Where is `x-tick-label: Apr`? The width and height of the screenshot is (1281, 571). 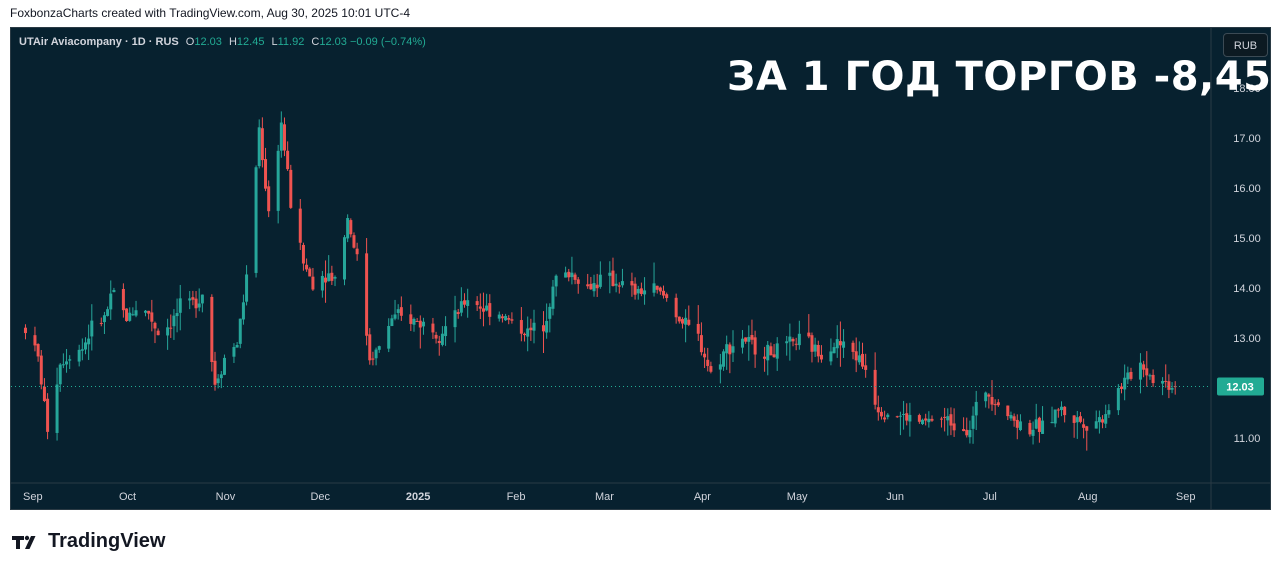
x-tick-label: Apr is located at coordinates (702, 497).